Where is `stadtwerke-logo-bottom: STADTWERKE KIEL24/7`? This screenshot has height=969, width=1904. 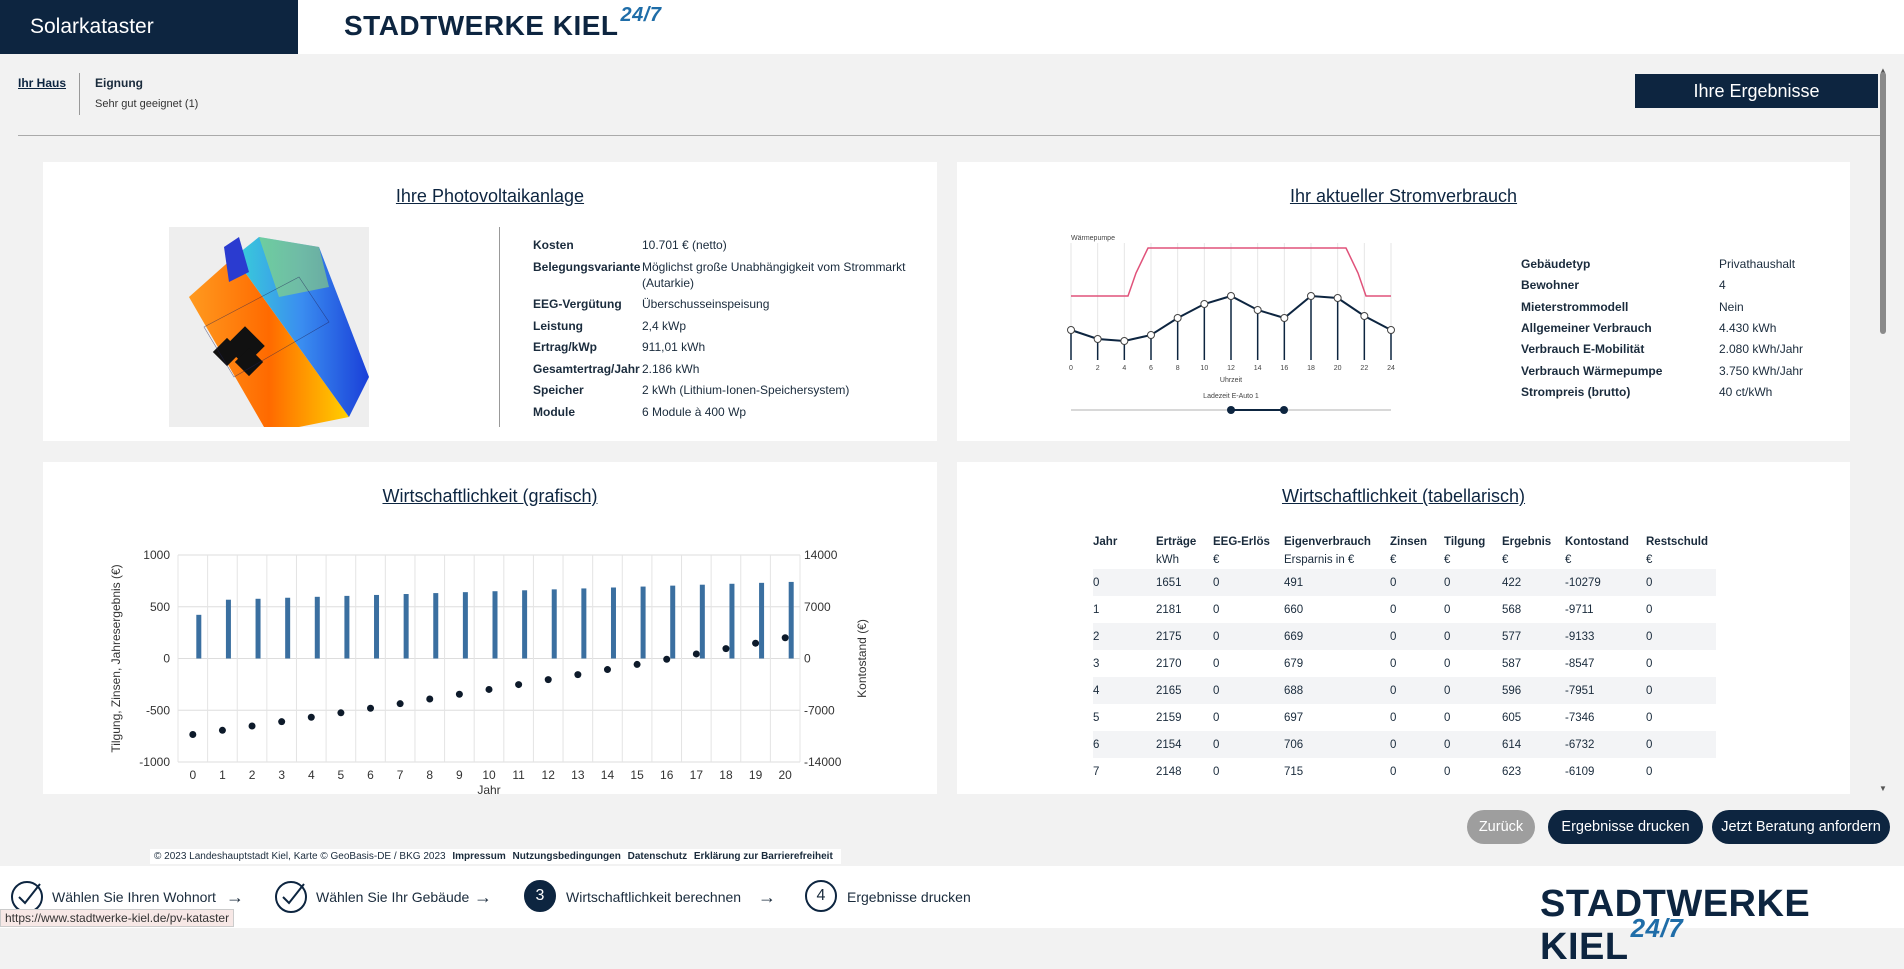 stadtwerke-logo-bottom: STADTWERKE KIEL24/7 is located at coordinates (1722, 926).